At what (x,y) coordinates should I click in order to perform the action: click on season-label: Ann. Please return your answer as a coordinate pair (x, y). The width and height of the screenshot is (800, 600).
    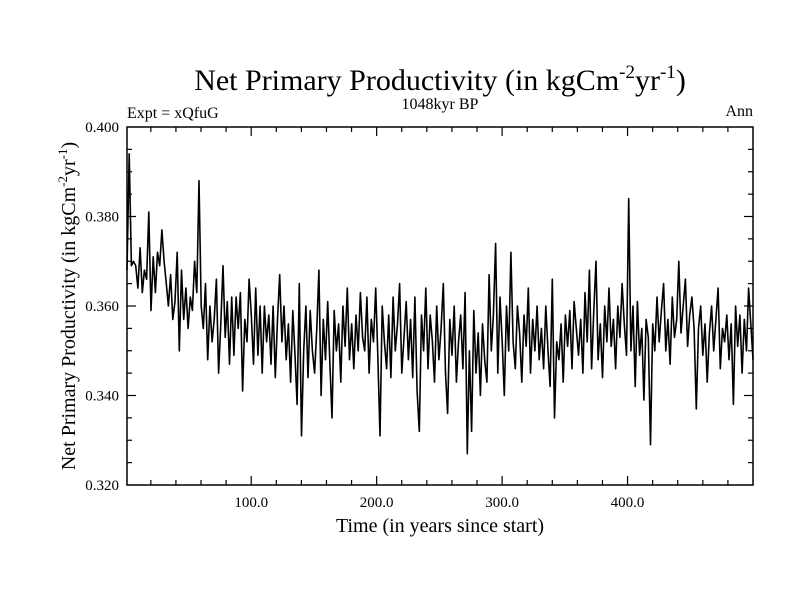
    Looking at the image, I should click on (739, 111).